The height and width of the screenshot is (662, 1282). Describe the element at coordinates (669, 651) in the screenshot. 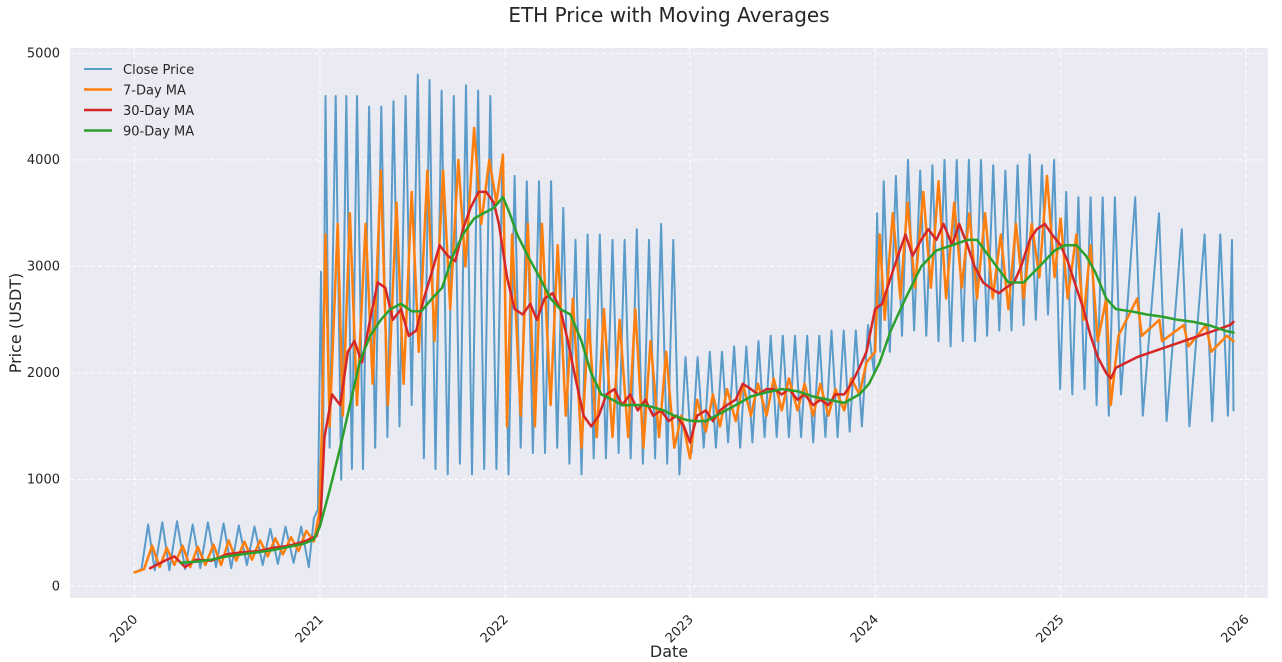

I see `x-axis-label: Date` at that location.